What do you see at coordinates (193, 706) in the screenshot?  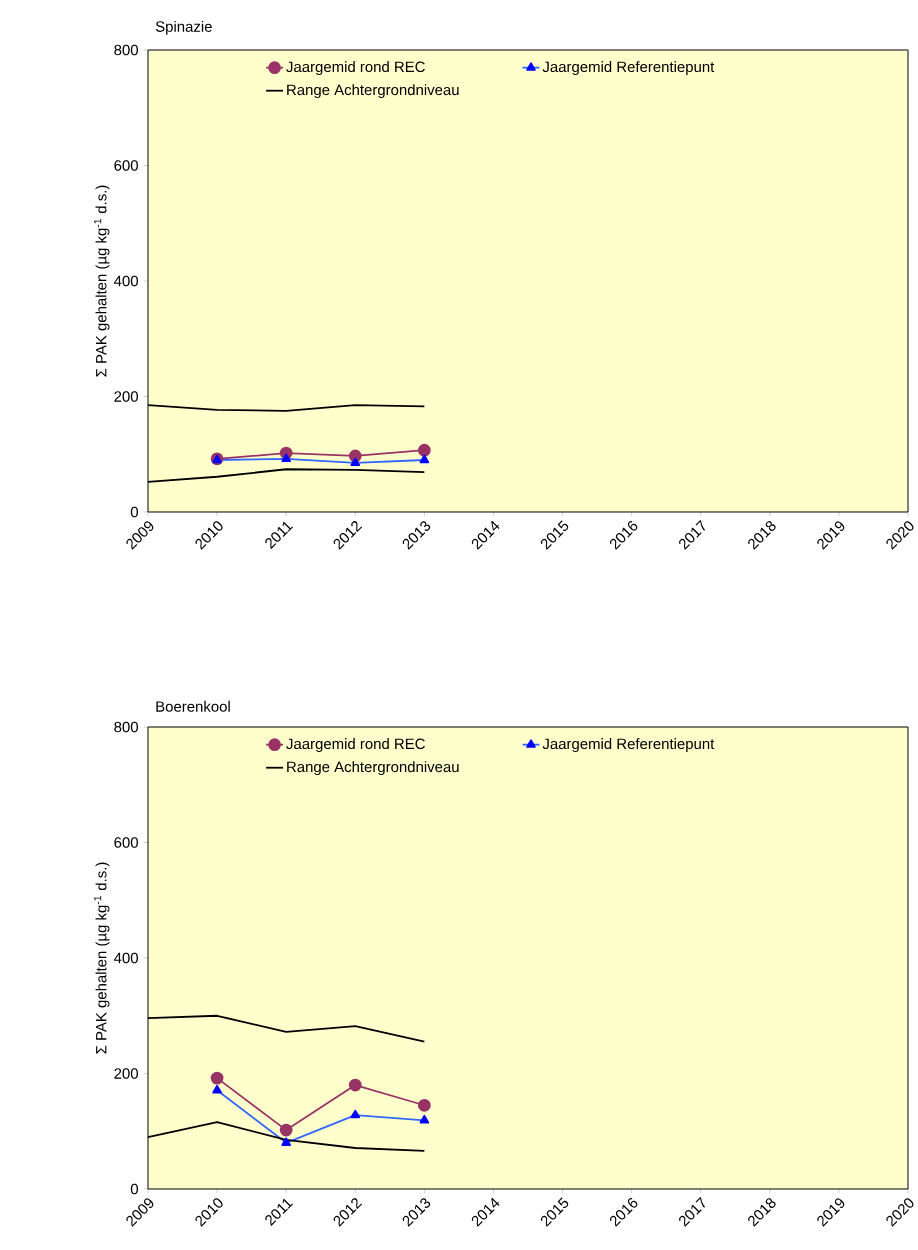 I see `chart-title: Boerenkool` at bounding box center [193, 706].